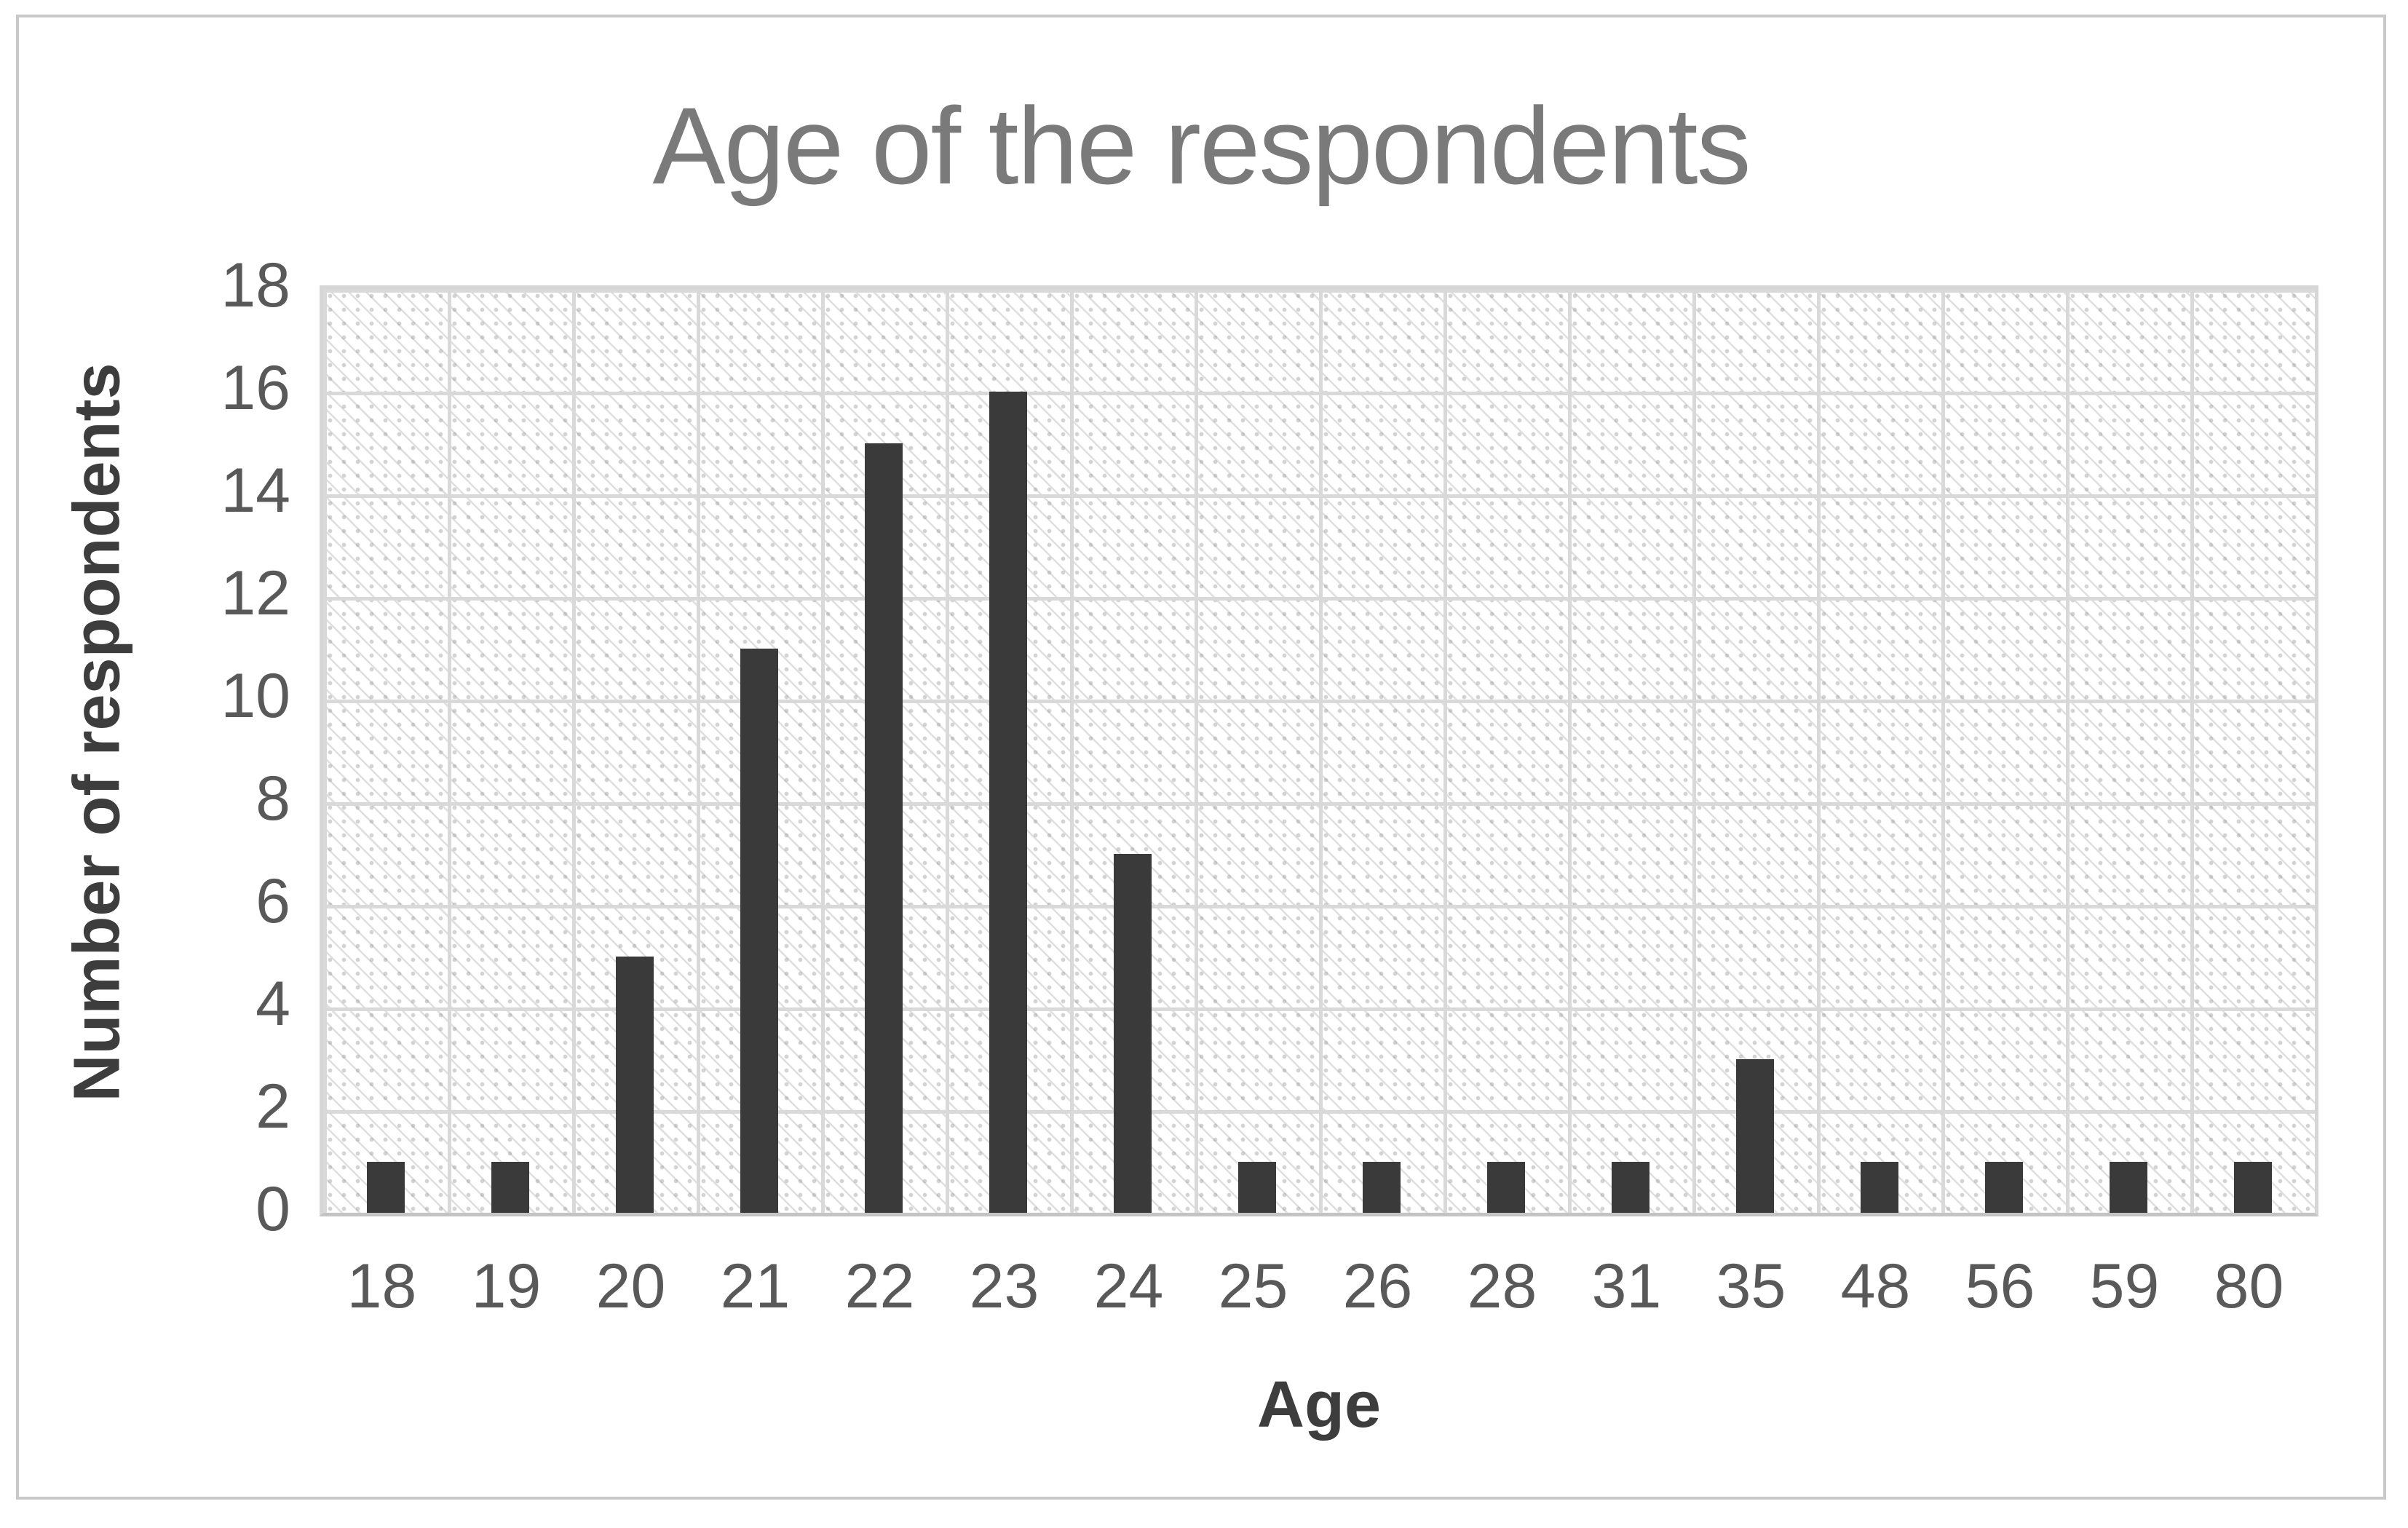 The height and width of the screenshot is (1528, 2408). What do you see at coordinates (97, 732) in the screenshot?
I see `y-axis-title-text: Number of respondents` at bounding box center [97, 732].